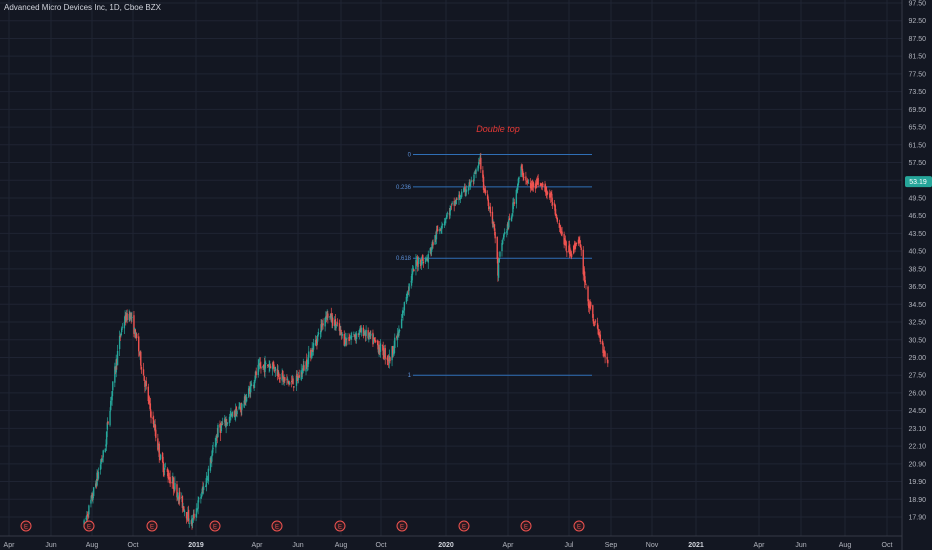 The height and width of the screenshot is (550, 932). I want to click on fib-retracement: 0 0.236 0.618 1, so click(494, 266).